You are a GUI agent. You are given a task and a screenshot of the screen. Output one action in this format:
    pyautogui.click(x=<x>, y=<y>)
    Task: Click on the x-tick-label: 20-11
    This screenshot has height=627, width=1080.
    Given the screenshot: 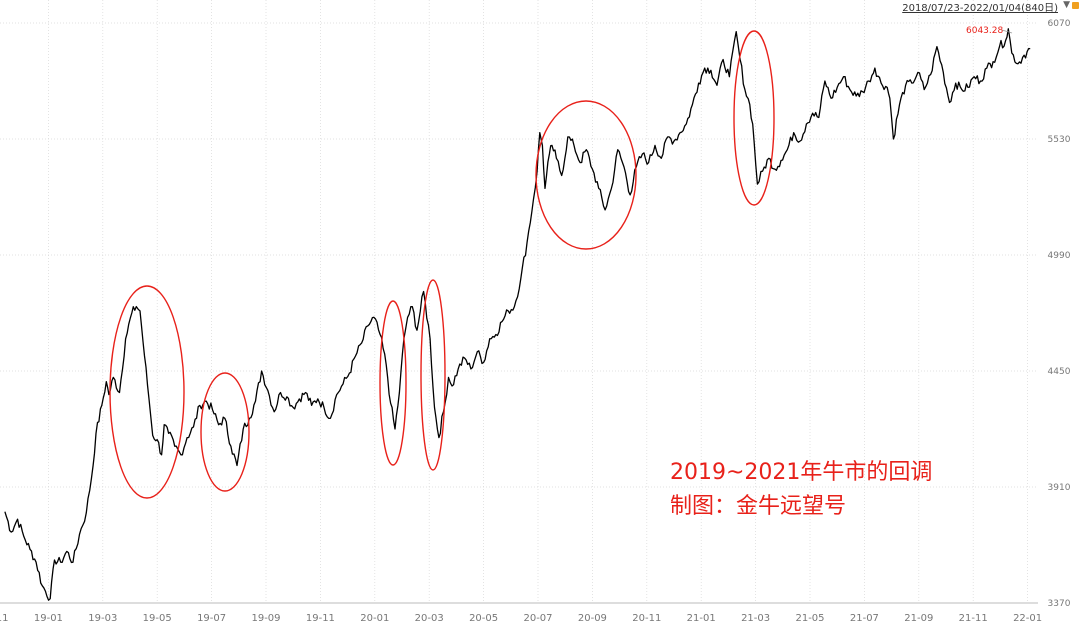 What is the action you would take?
    pyautogui.click(x=646, y=618)
    